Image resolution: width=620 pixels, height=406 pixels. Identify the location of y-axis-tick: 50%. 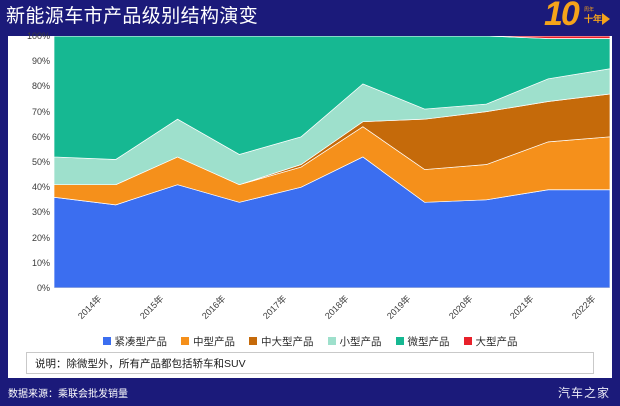
(40, 162).